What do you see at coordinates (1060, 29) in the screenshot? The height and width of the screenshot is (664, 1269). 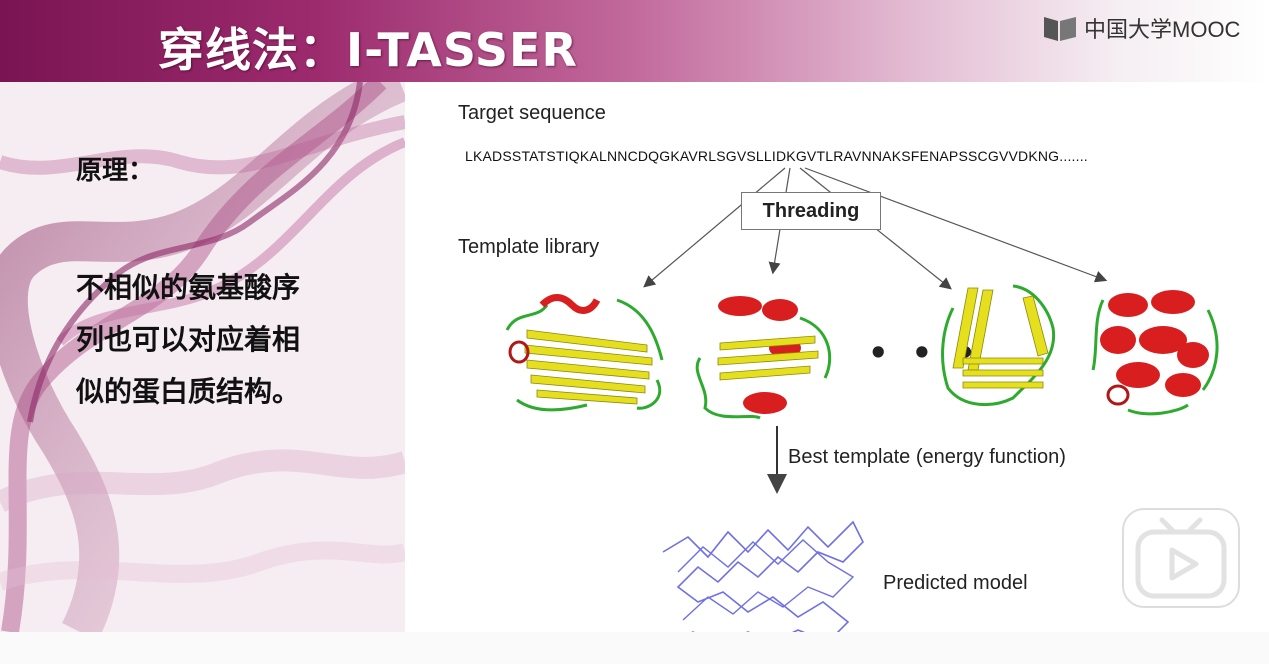 I see `mooc-logo-icon` at bounding box center [1060, 29].